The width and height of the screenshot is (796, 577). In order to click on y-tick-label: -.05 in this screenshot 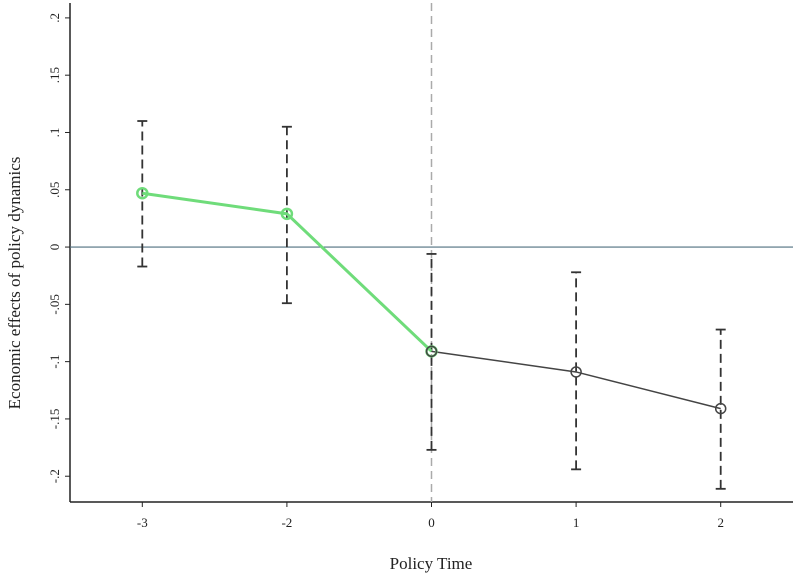, I will do `click(54, 304)`.